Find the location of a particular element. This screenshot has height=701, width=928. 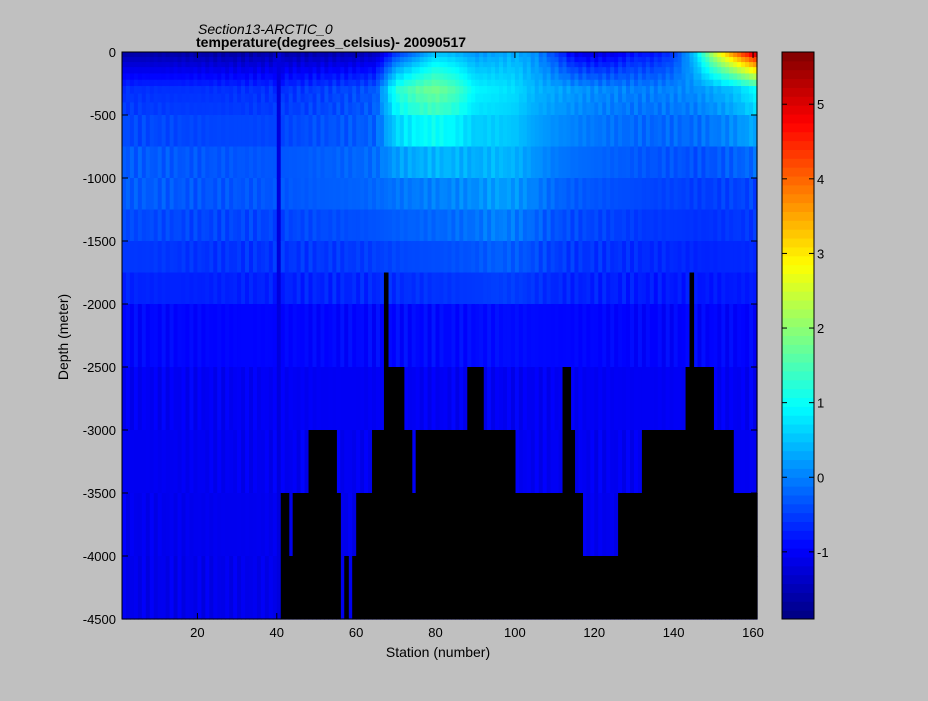

y-tick-label: -1500 is located at coordinates (99, 241).